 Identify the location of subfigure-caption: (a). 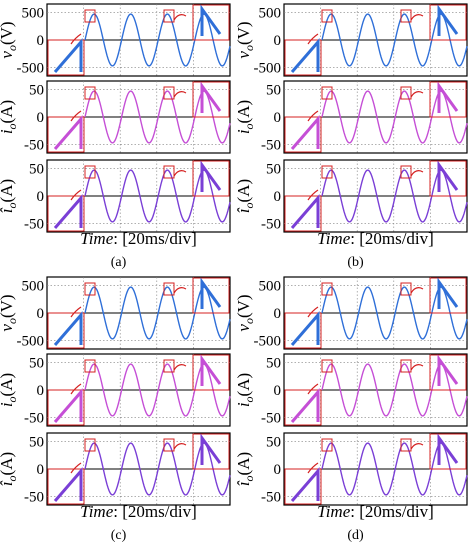
(119, 262).